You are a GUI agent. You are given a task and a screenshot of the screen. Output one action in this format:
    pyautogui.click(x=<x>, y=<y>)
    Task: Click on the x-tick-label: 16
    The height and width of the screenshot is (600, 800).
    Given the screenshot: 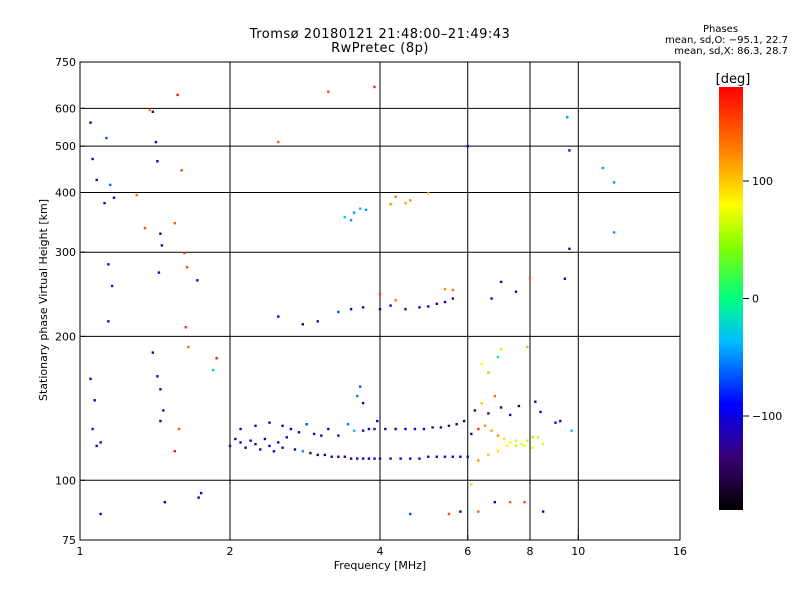 What is the action you would take?
    pyautogui.click(x=680, y=551)
    